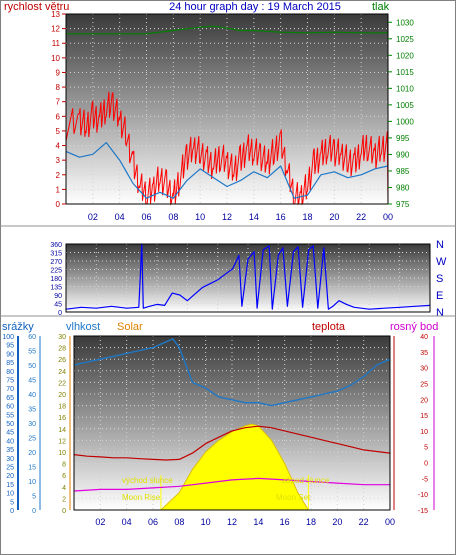  I want to click on solar-tick-label: 18, so click(62, 407).